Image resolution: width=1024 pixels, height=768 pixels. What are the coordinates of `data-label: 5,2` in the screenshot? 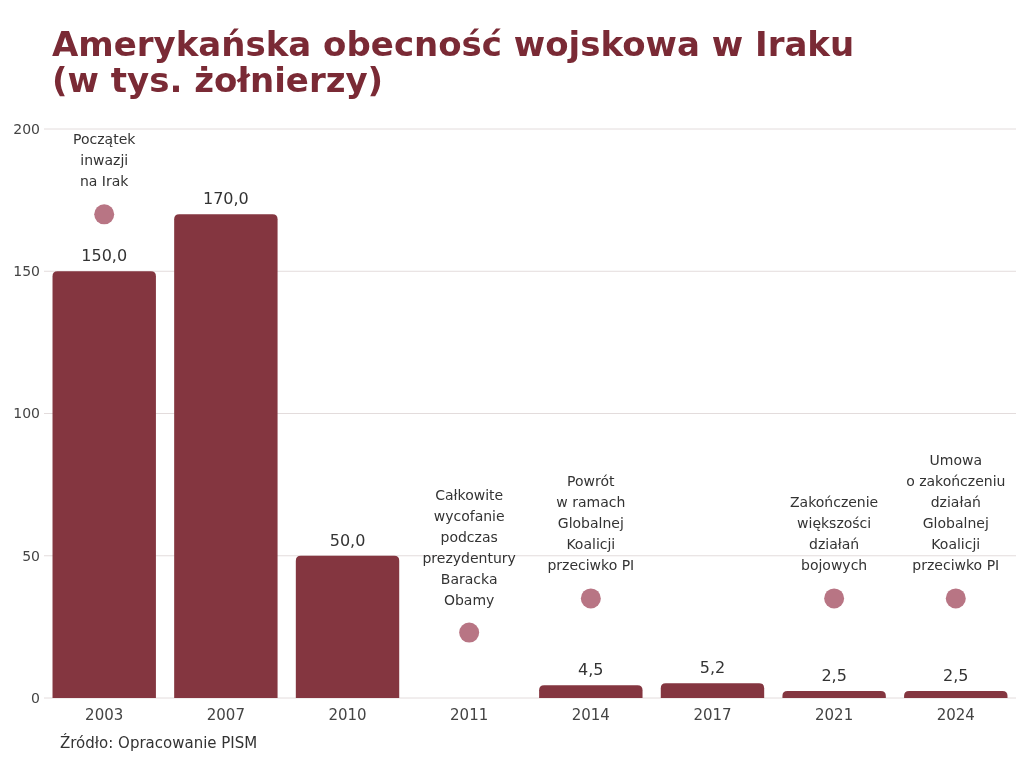 It's located at (712, 668).